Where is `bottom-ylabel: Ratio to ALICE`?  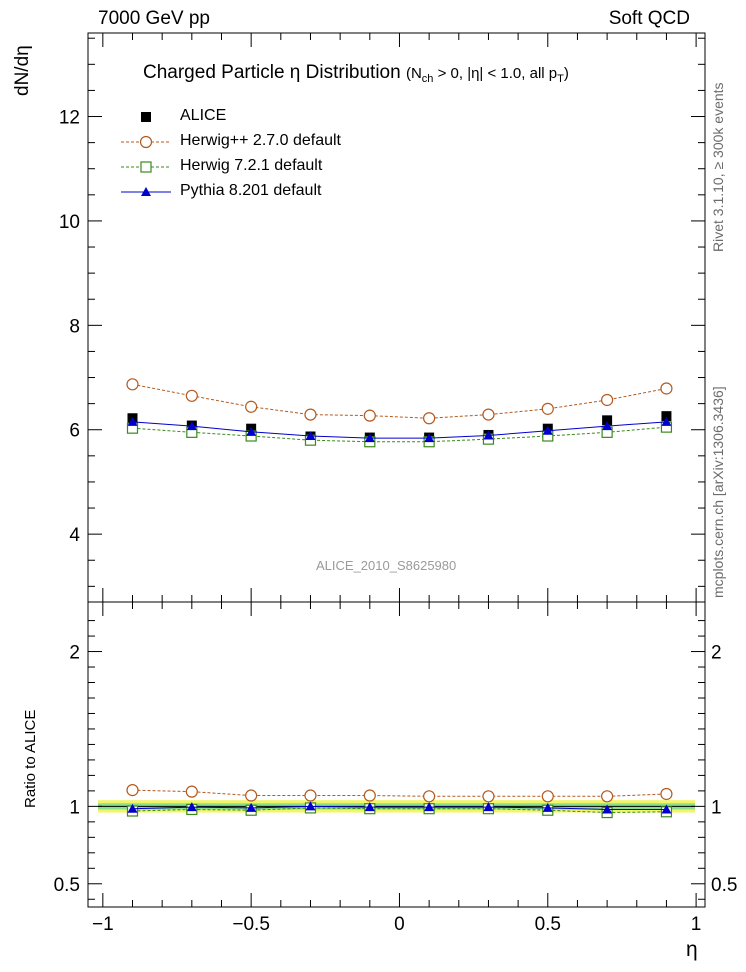
bottom-ylabel: Ratio to ALICE is located at coordinates (30, 758).